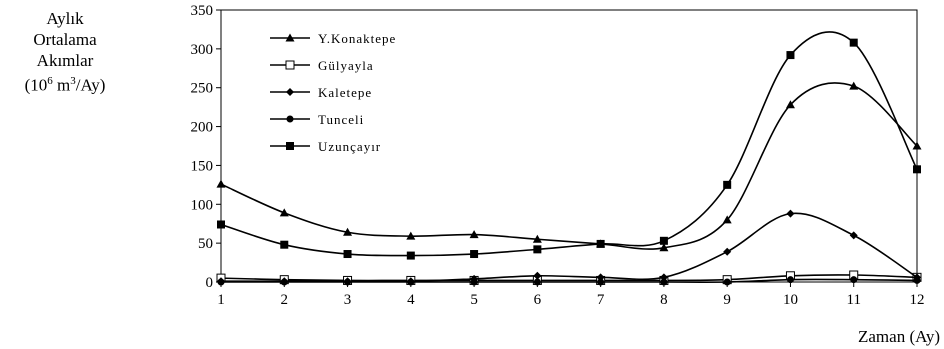 The height and width of the screenshot is (349, 944). I want to click on y-tick-label: 250, so click(202, 89).